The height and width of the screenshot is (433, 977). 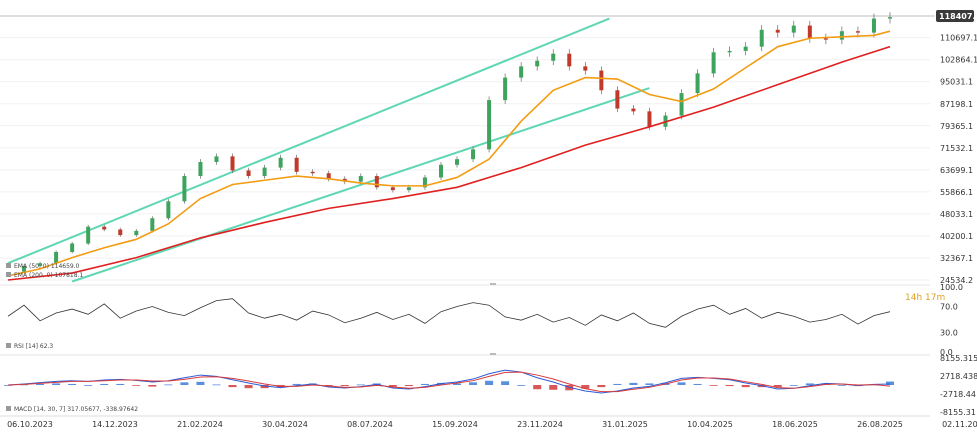 I want to click on macd-tick-label: -2718.44, so click(x=958, y=394).